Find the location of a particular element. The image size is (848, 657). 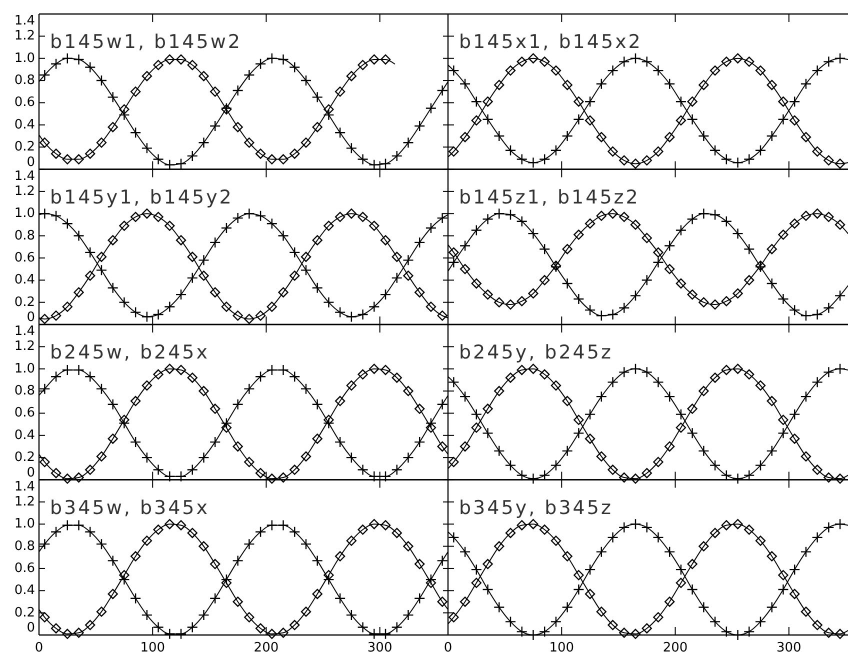

y-tick-label: 1.2 is located at coordinates (24, 36).